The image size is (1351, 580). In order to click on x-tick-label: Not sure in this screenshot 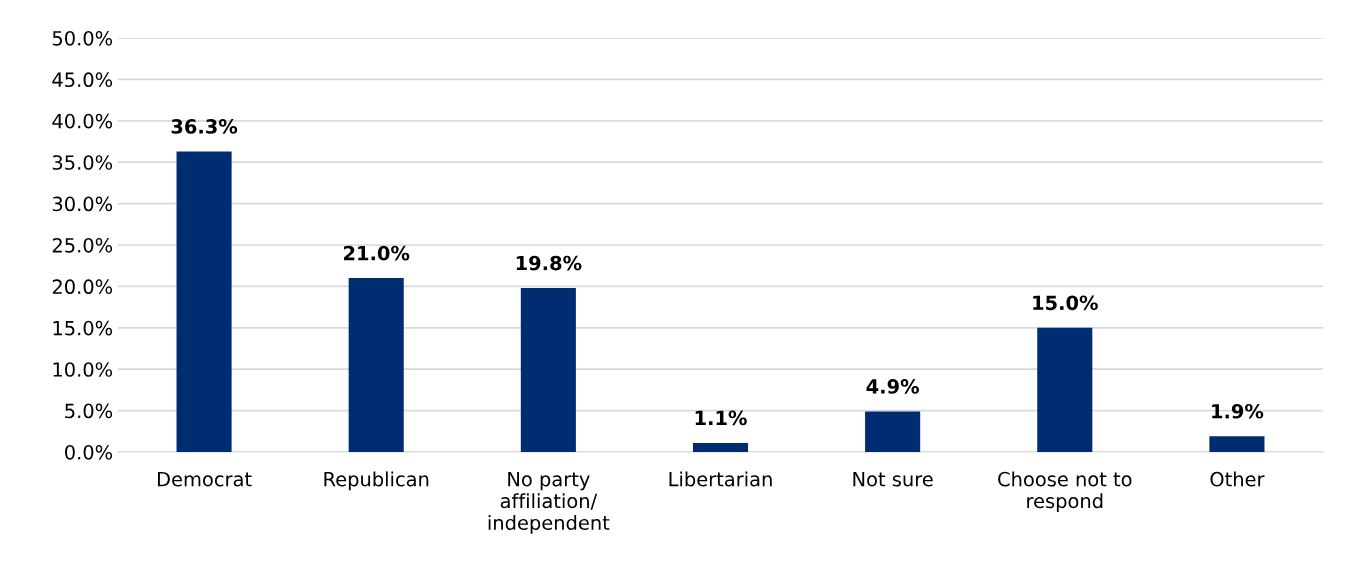, I will do `click(893, 479)`.